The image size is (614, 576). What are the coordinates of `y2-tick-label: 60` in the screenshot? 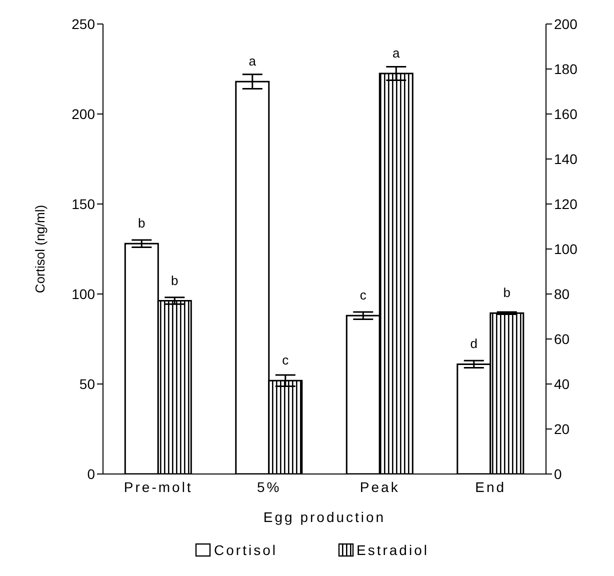 It's located at (562, 338).